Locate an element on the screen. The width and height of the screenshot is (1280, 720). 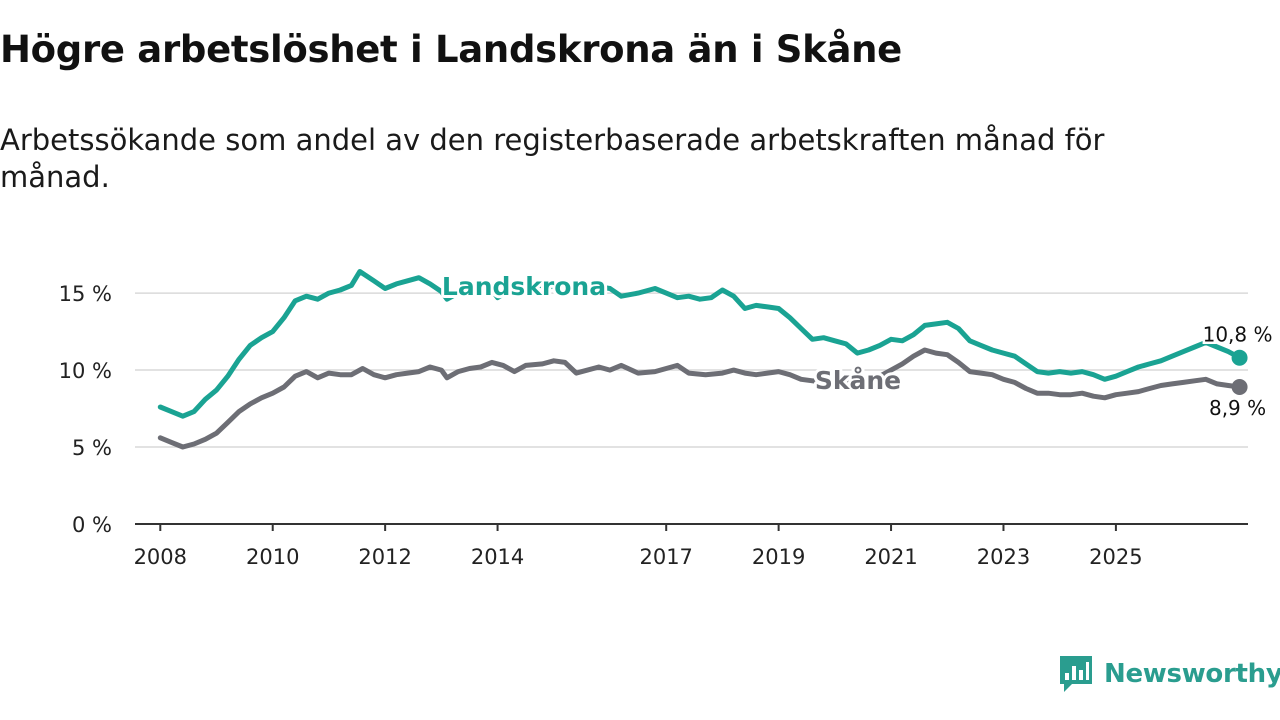
x-tick-label: 2012 is located at coordinates (384, 557).